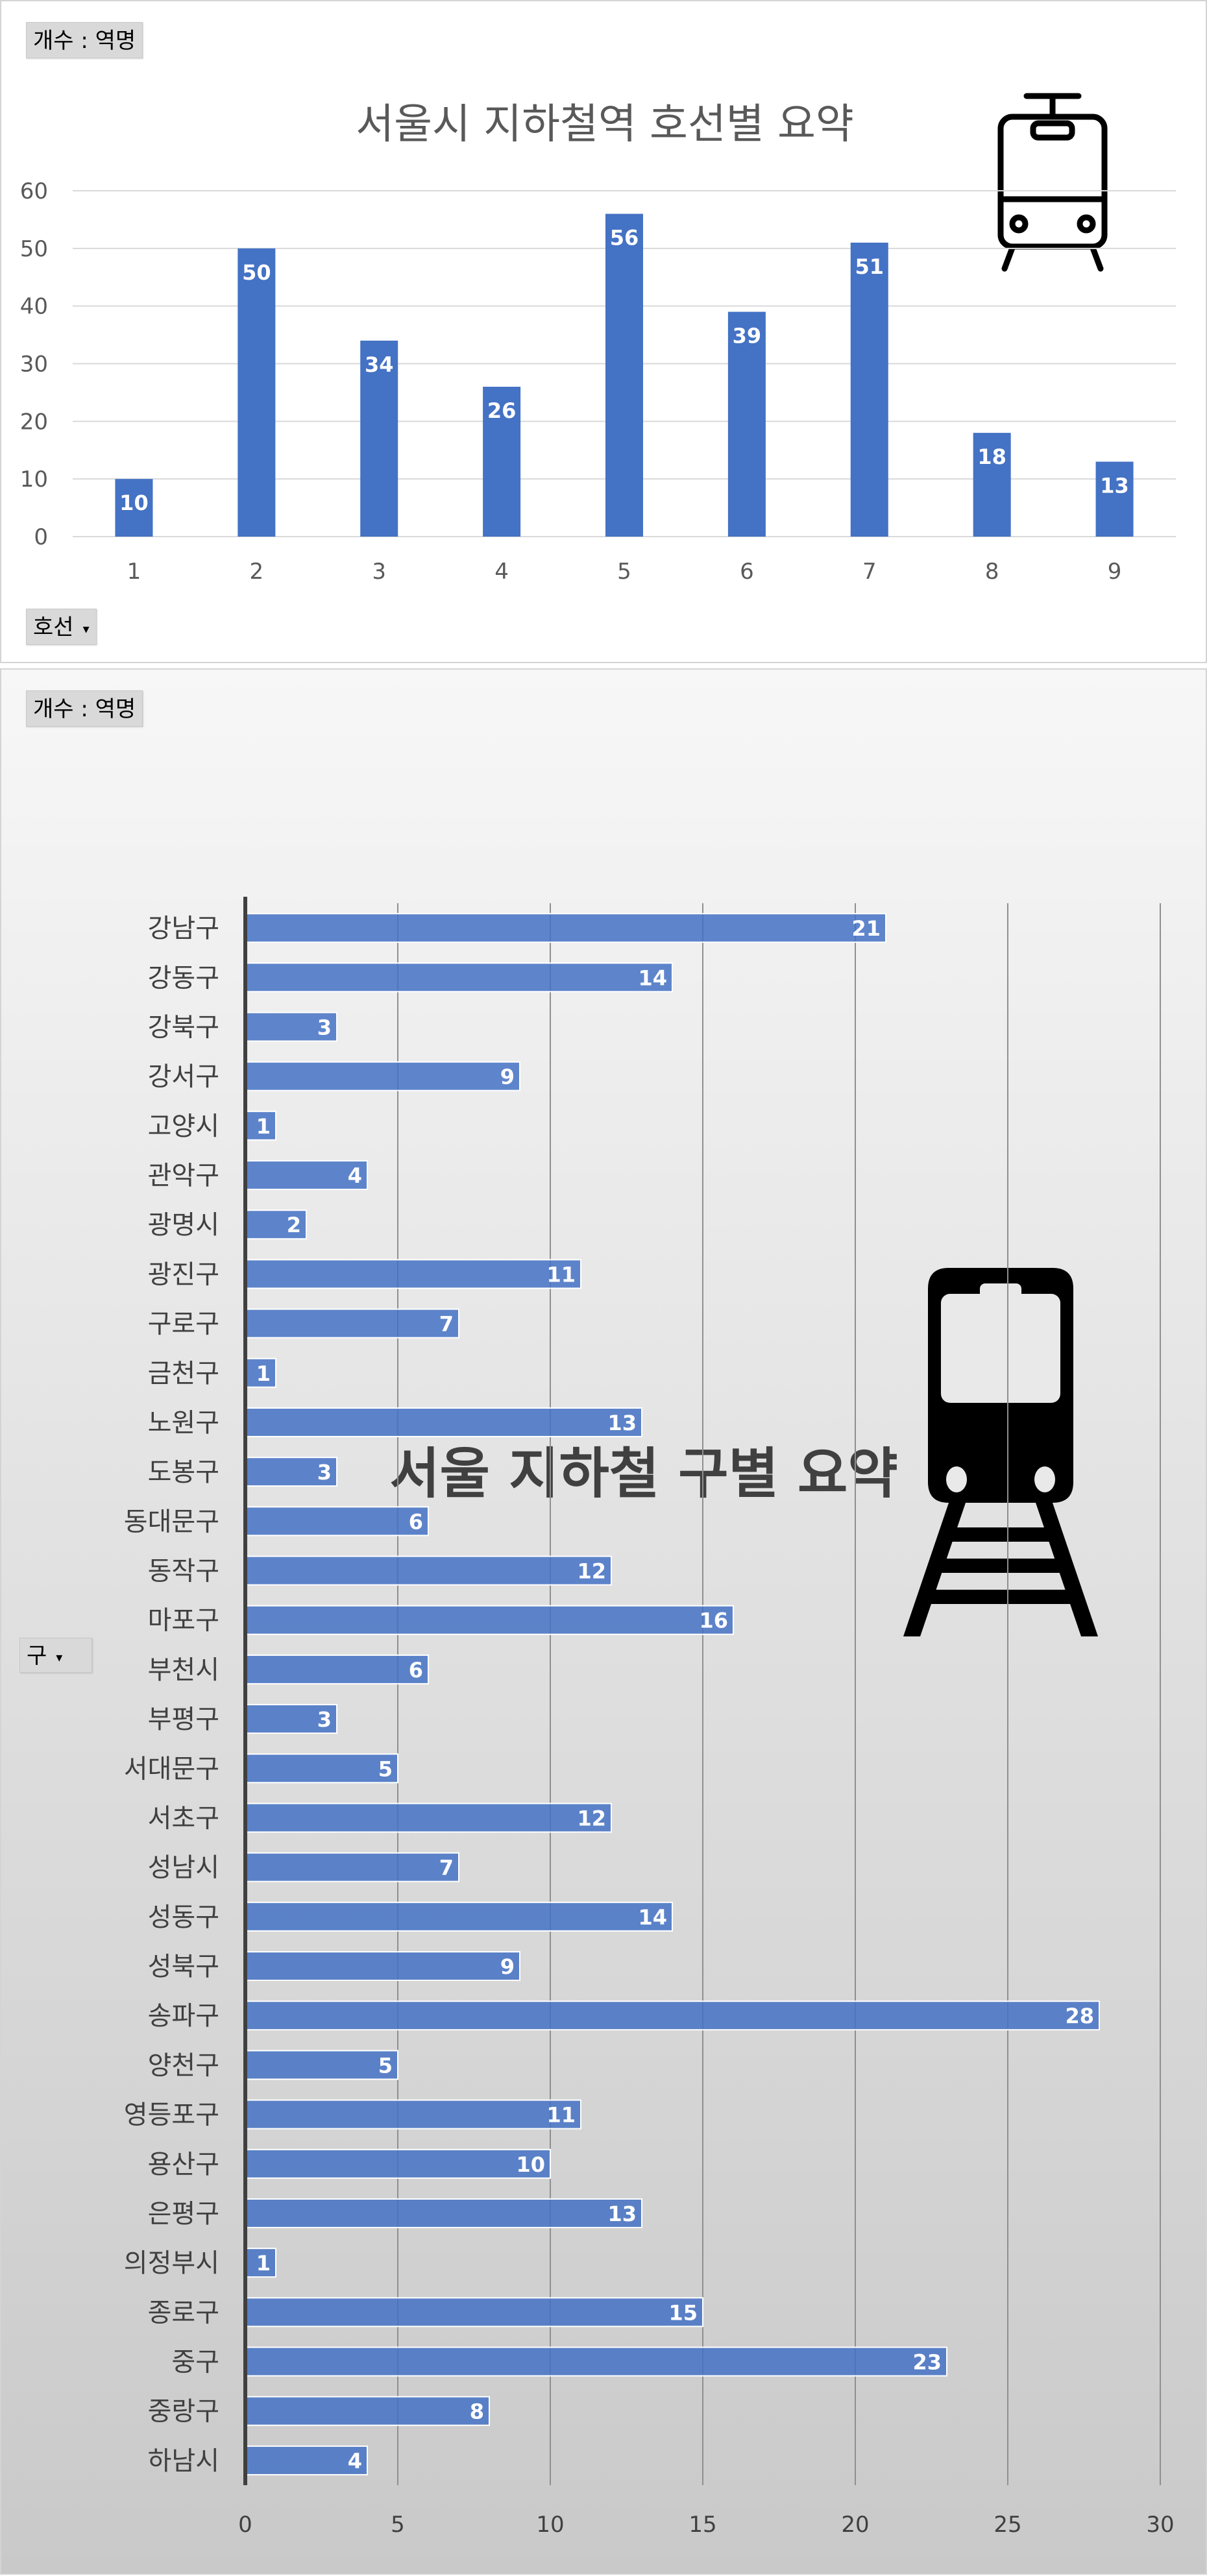 Image resolution: width=1207 pixels, height=2576 pixels. What do you see at coordinates (477, 2412) in the screenshot?
I see `data-label: 8` at bounding box center [477, 2412].